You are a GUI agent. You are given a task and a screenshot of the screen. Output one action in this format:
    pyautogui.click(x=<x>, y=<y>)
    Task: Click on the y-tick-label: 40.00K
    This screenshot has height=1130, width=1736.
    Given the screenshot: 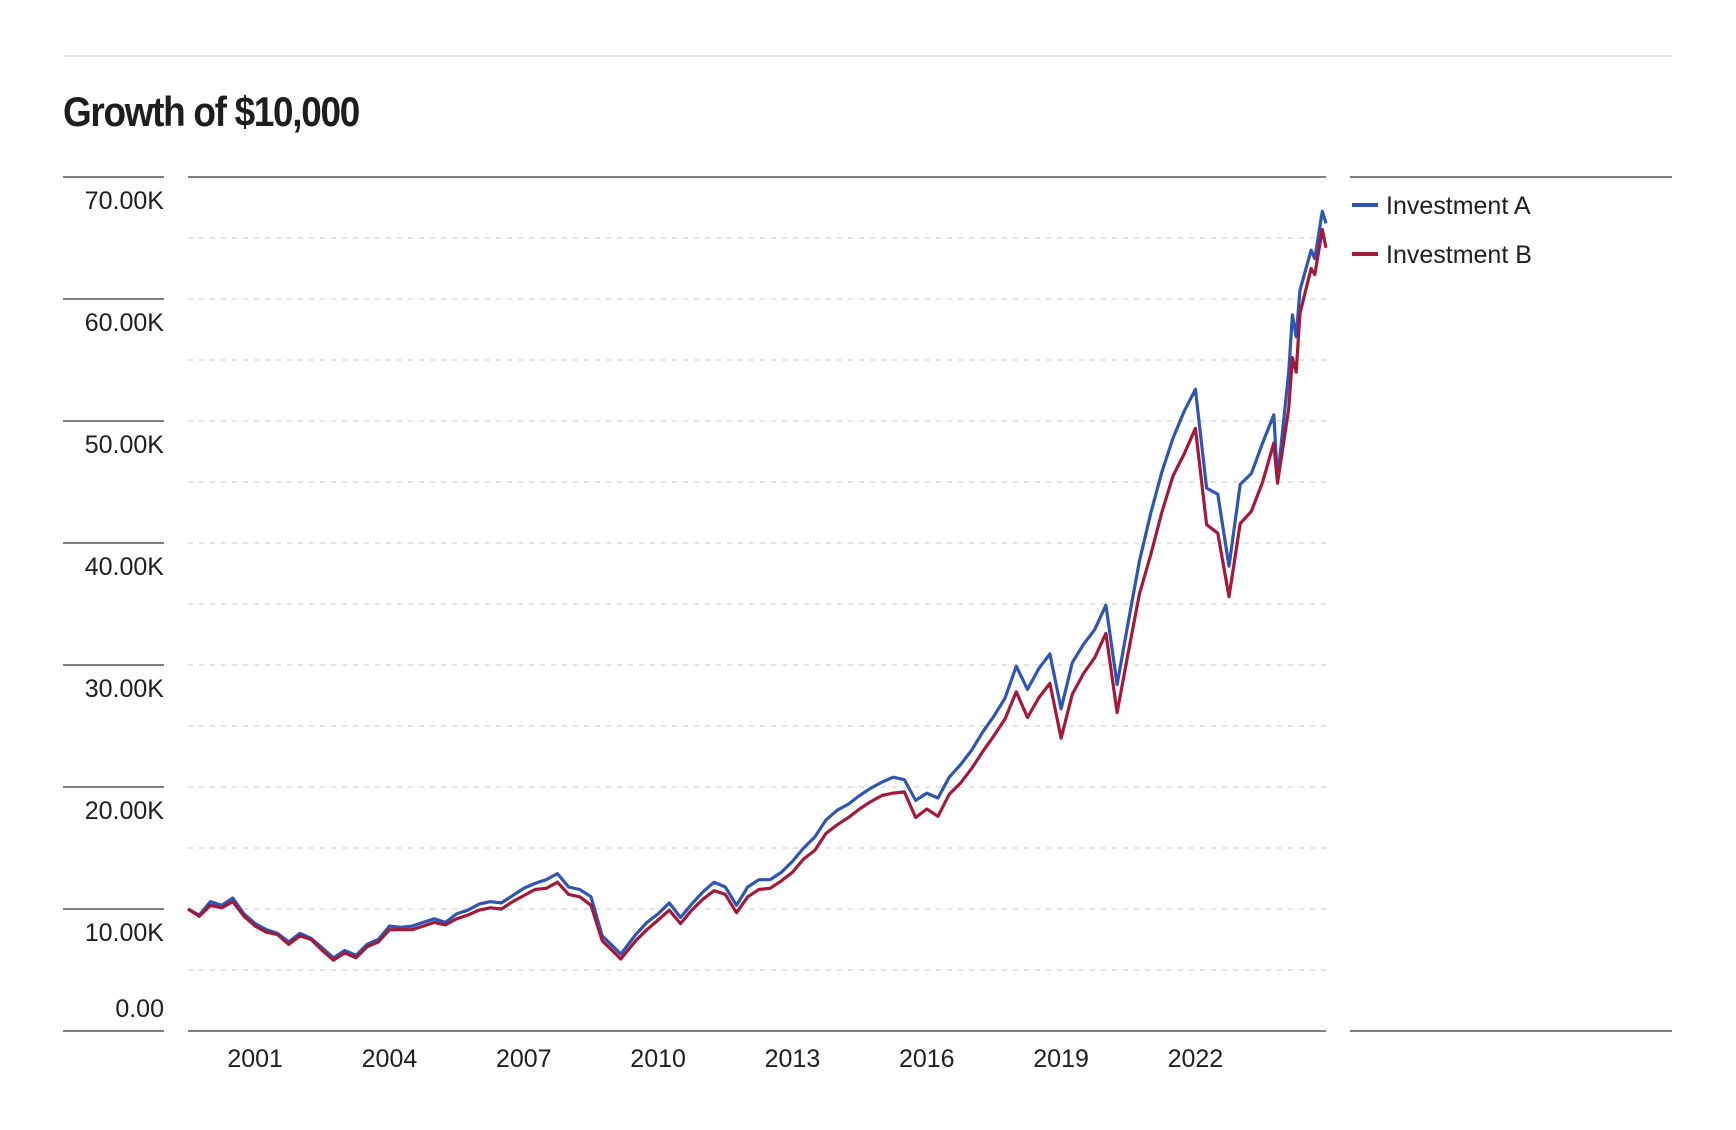 What is the action you would take?
    pyautogui.click(x=125, y=567)
    